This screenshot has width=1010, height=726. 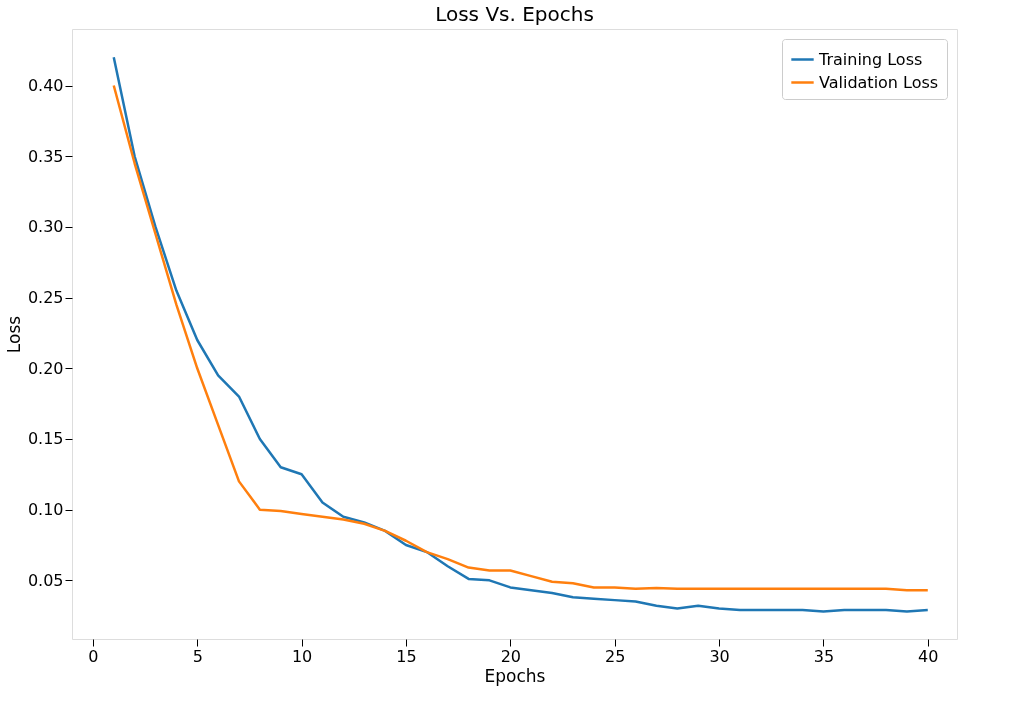 What do you see at coordinates (45, 510) in the screenshot?
I see `y-tick-label: 0.10` at bounding box center [45, 510].